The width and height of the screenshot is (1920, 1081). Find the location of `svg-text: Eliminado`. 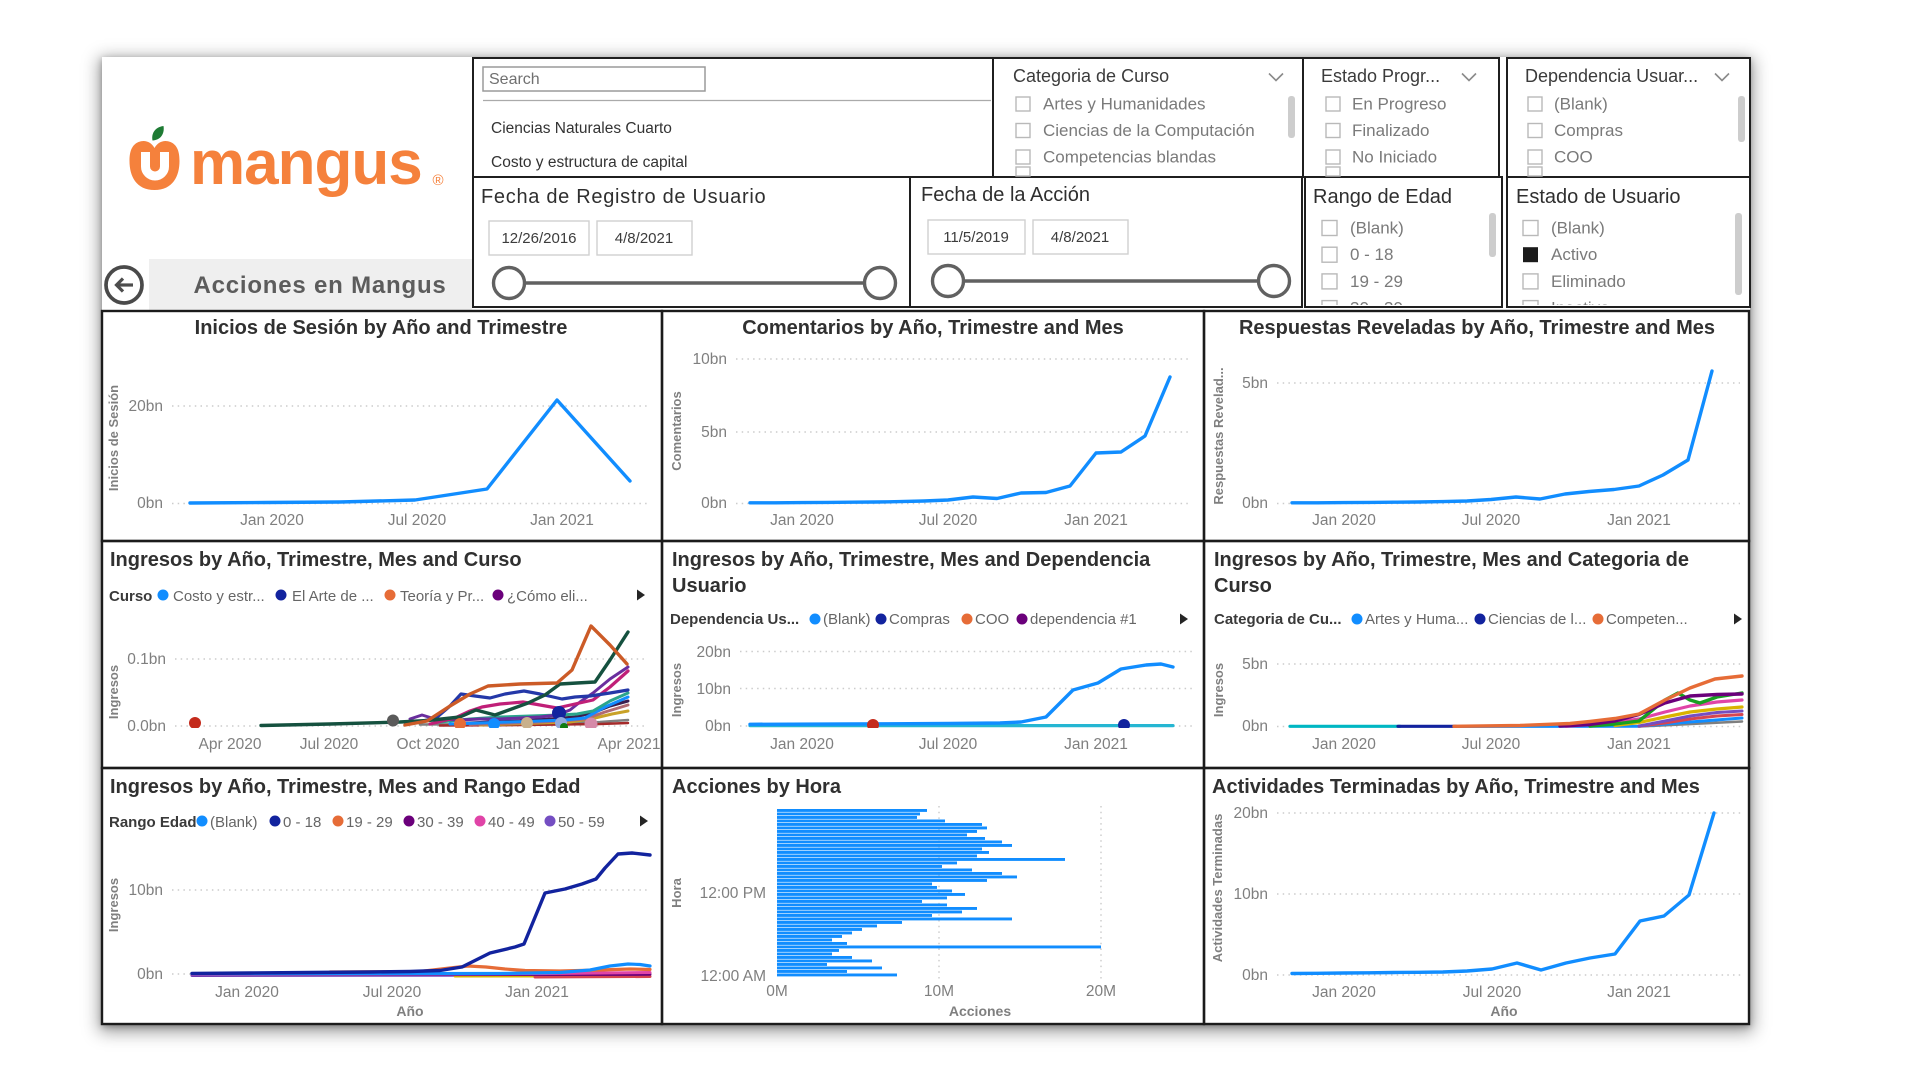

svg-text: Eliminado is located at coordinates (1588, 281).